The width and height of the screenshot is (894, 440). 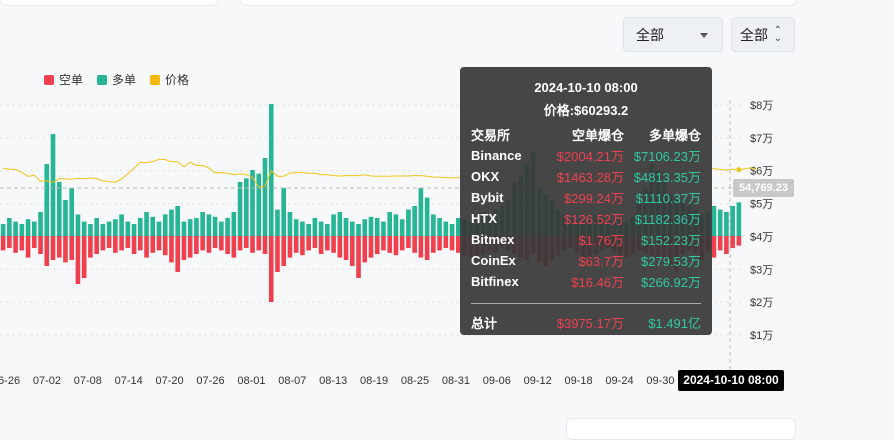 I want to click on tooltip-header-row: 交易所 空单爆仓 多单爆仓, so click(x=586, y=134).